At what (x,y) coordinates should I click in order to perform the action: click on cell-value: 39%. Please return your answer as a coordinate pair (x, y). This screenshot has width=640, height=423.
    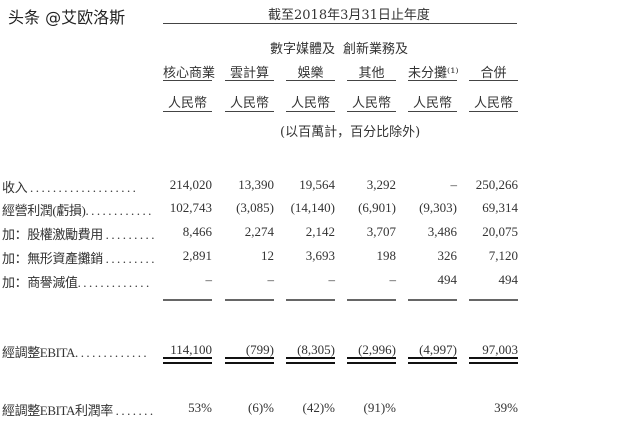
    Looking at the image, I should click on (506, 407).